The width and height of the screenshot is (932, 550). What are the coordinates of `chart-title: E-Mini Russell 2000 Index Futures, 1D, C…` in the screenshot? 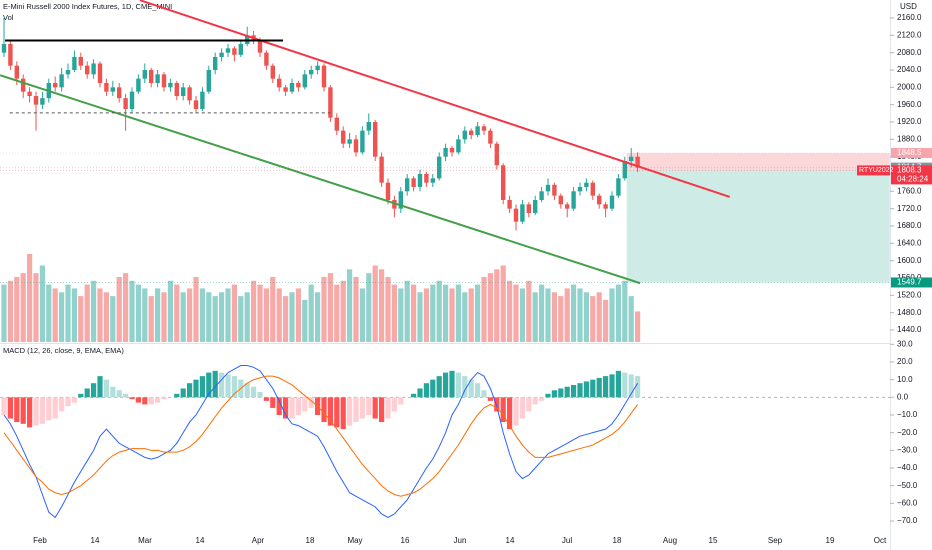 It's located at (87, 6).